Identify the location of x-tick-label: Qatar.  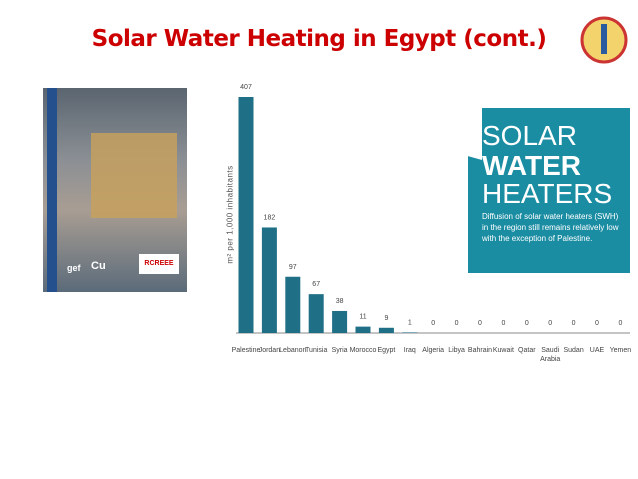
(527, 350).